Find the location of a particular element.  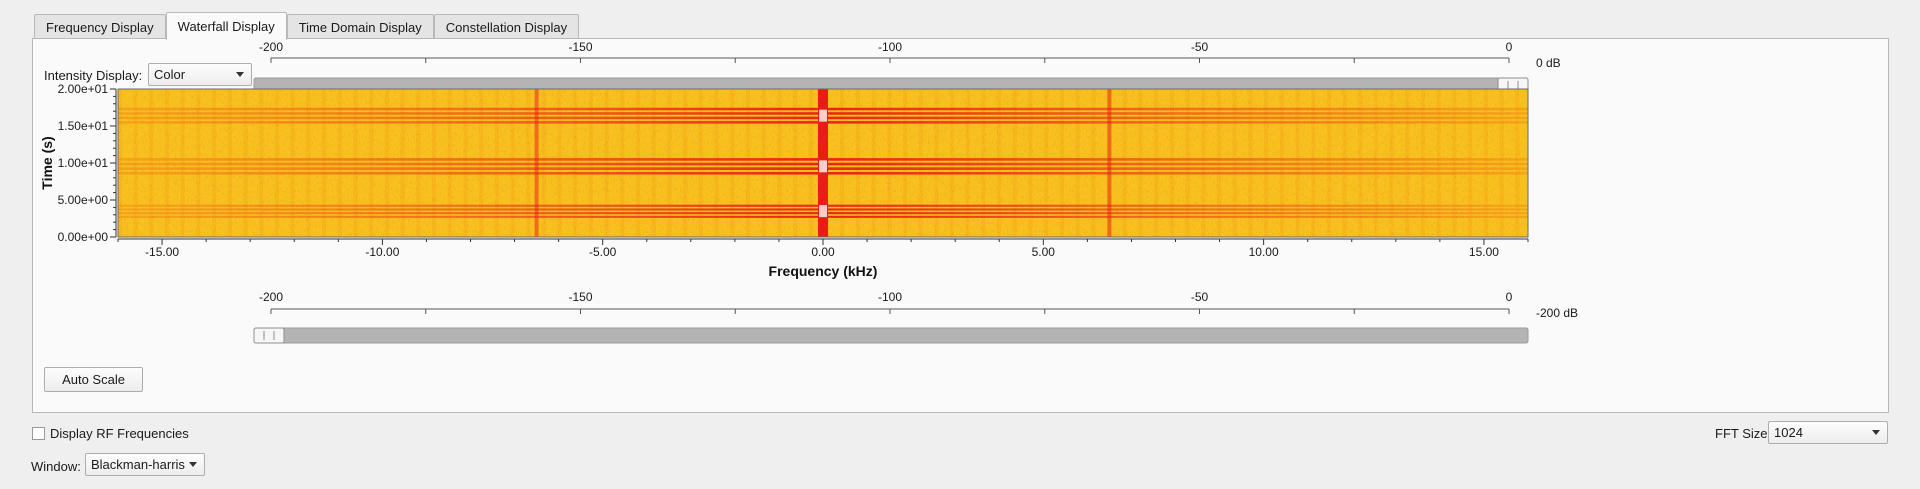

x-tick-label: 5.00 is located at coordinates (1044, 252).